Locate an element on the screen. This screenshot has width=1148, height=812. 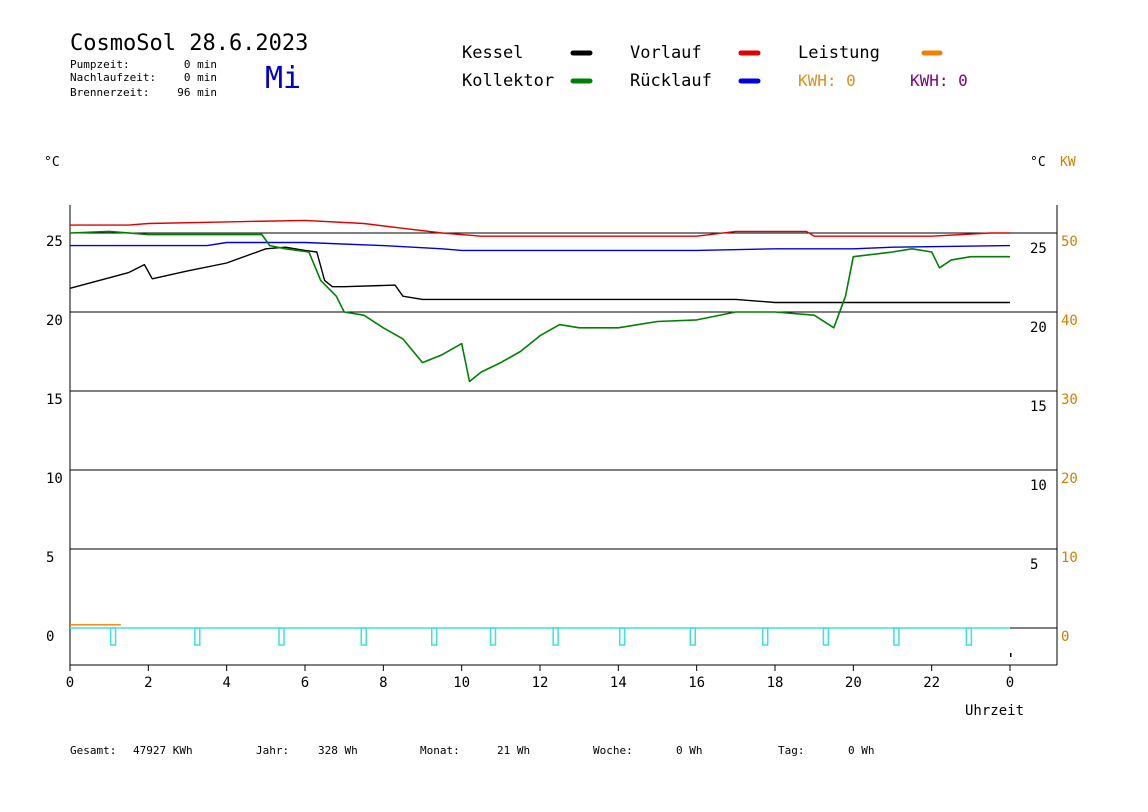
y-left-unit: °C is located at coordinates (52, 162).